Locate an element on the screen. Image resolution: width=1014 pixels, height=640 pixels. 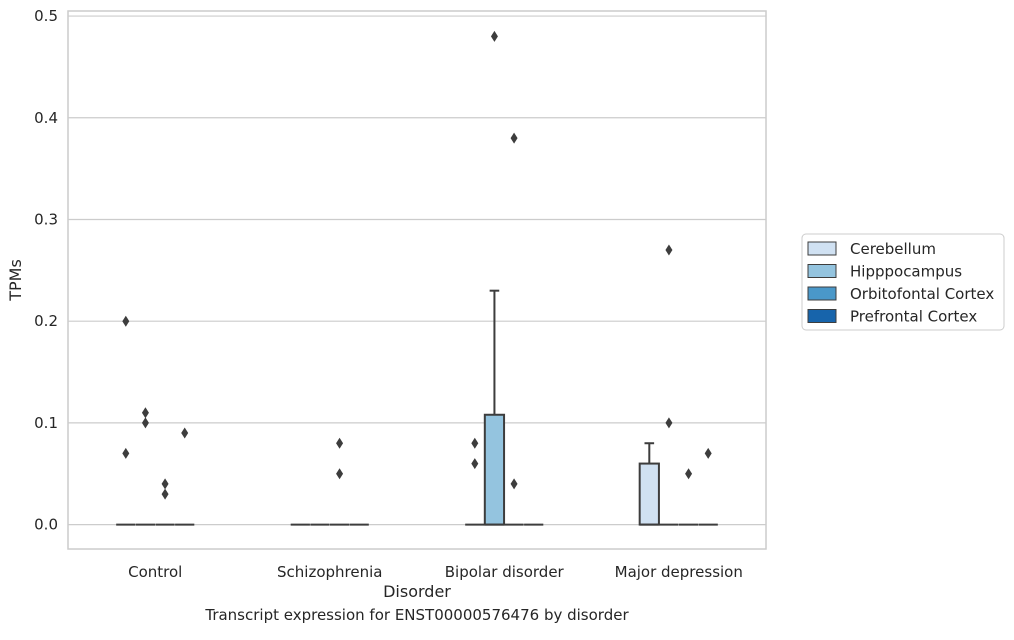
y-tick-label: 0.0 is located at coordinates (46, 525).